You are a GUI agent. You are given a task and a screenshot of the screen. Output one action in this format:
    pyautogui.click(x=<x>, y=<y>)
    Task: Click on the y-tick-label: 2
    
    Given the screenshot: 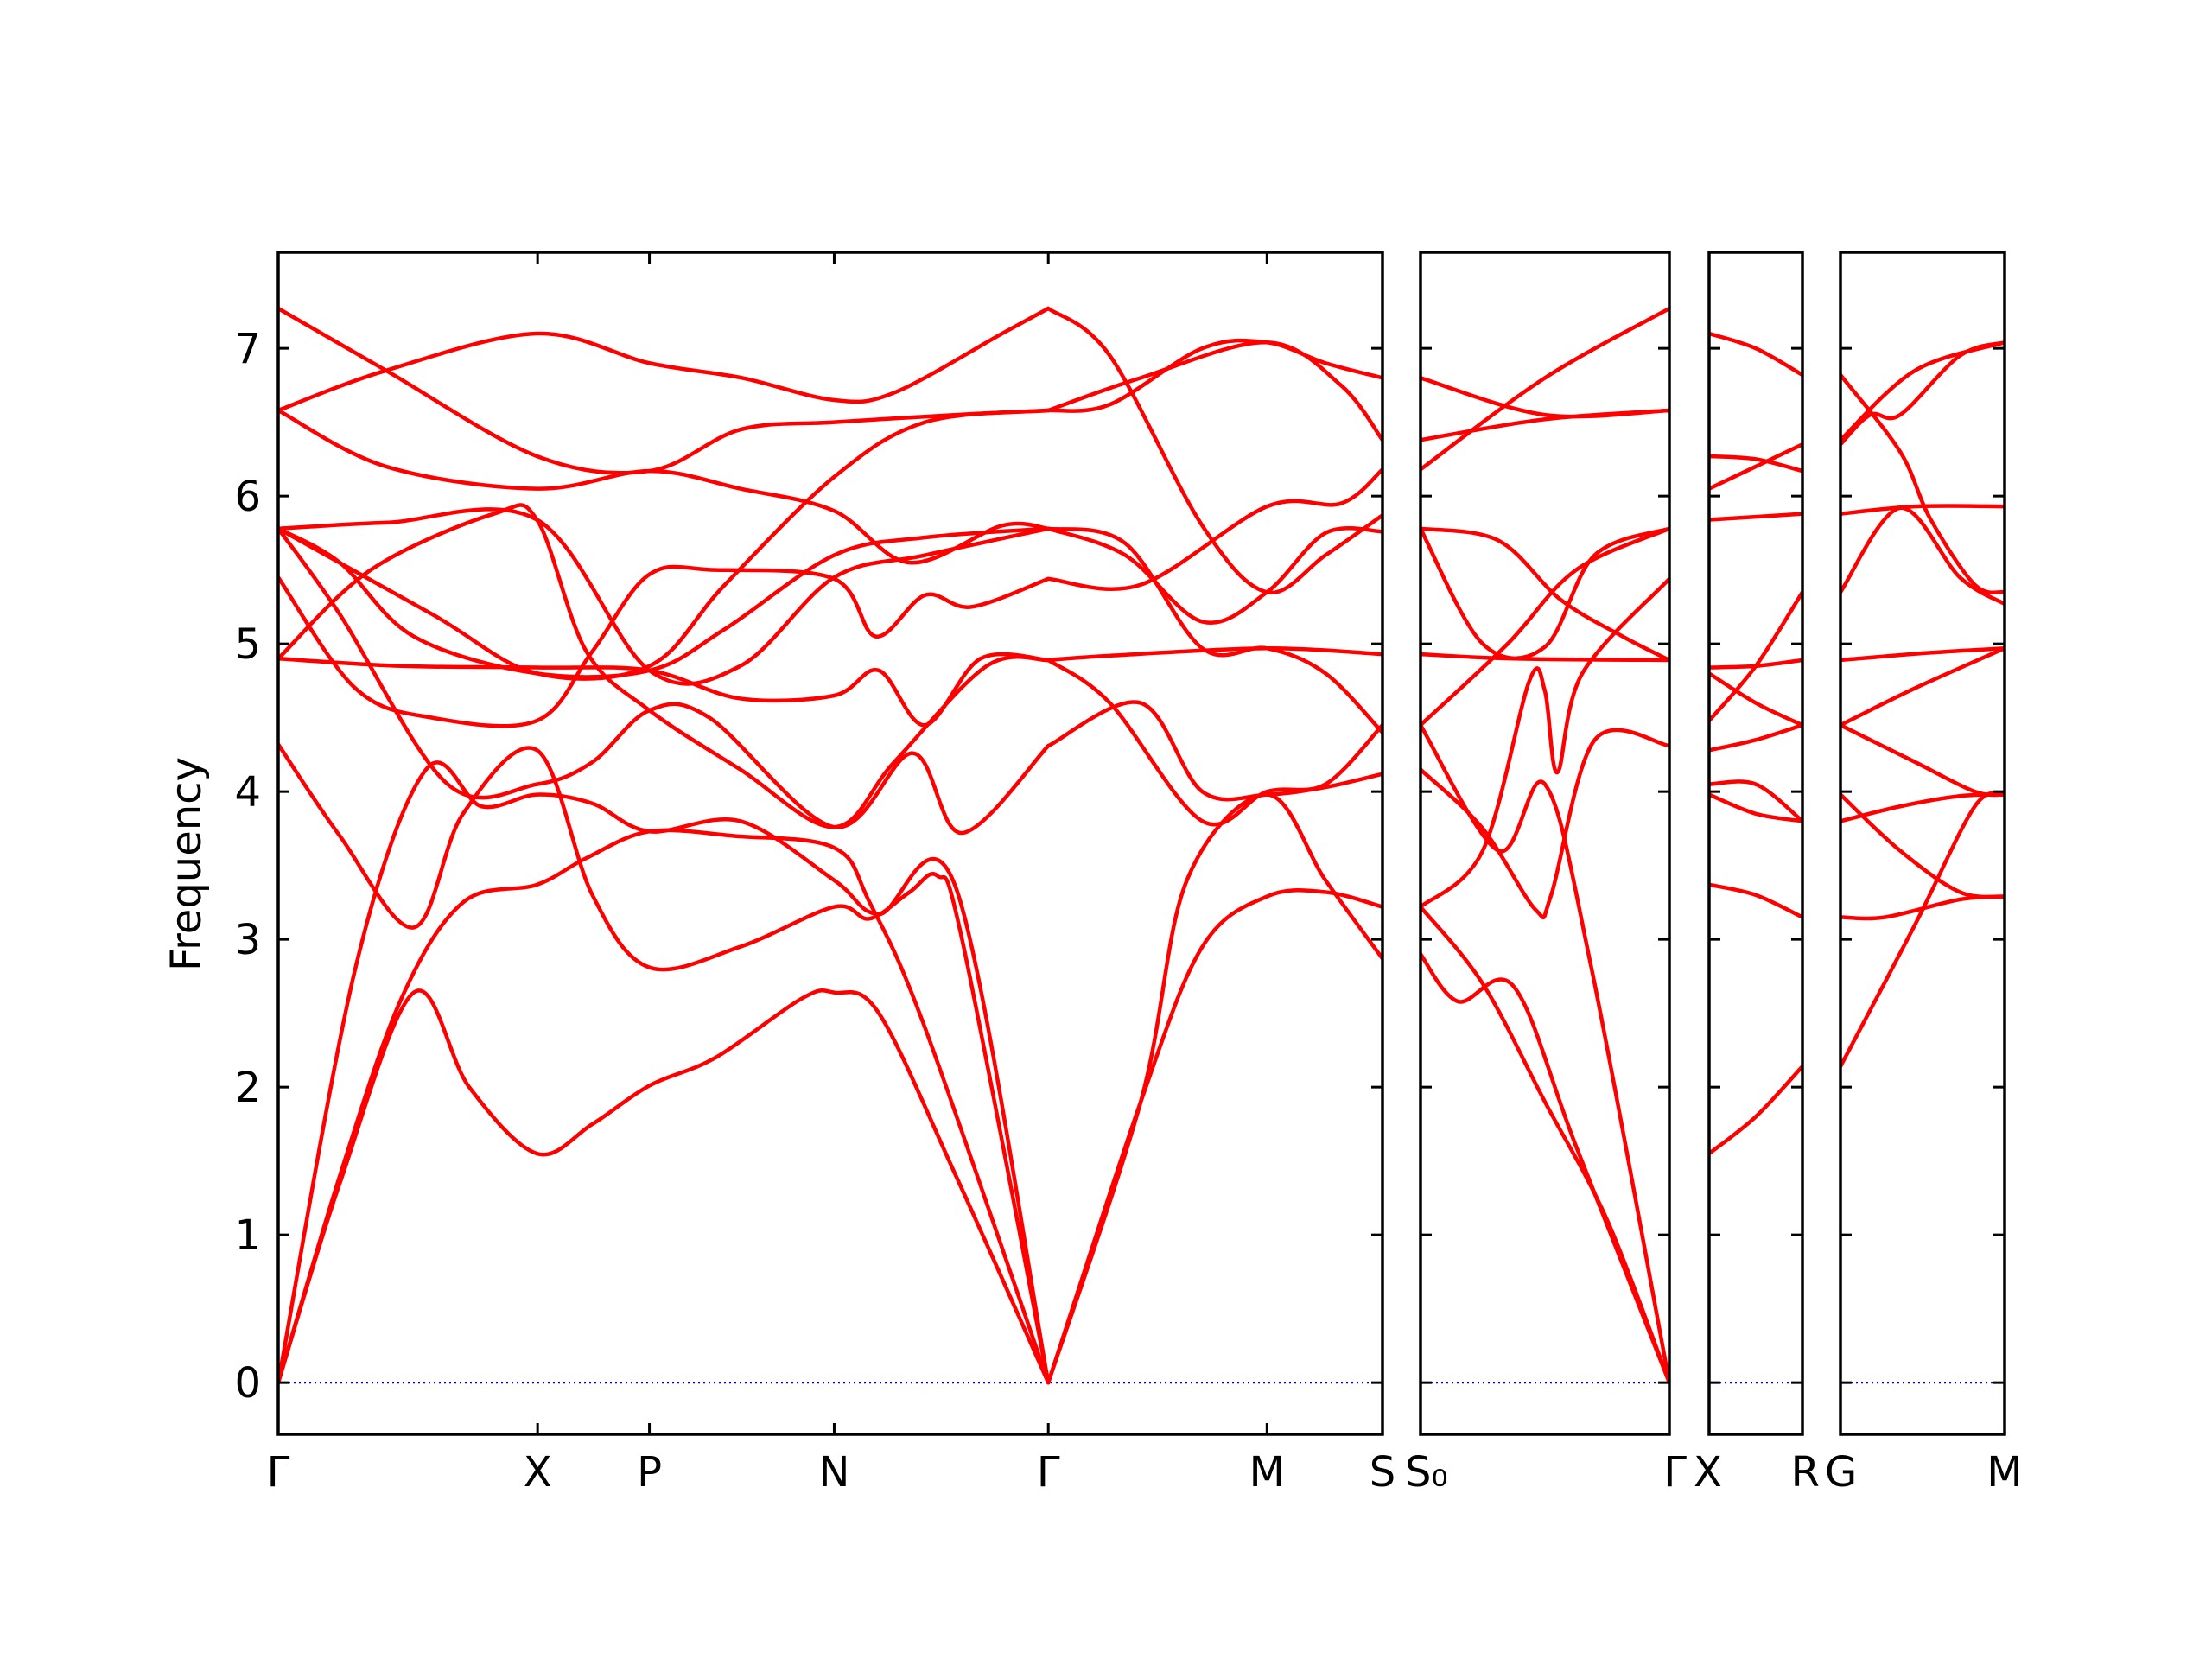 What is the action you would take?
    pyautogui.click(x=247, y=1088)
    